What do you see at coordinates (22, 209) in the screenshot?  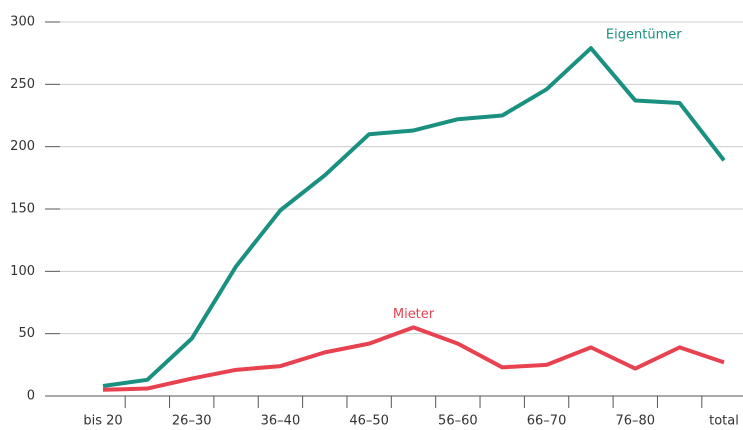 I see `y-tick-label: 150` at bounding box center [22, 209].